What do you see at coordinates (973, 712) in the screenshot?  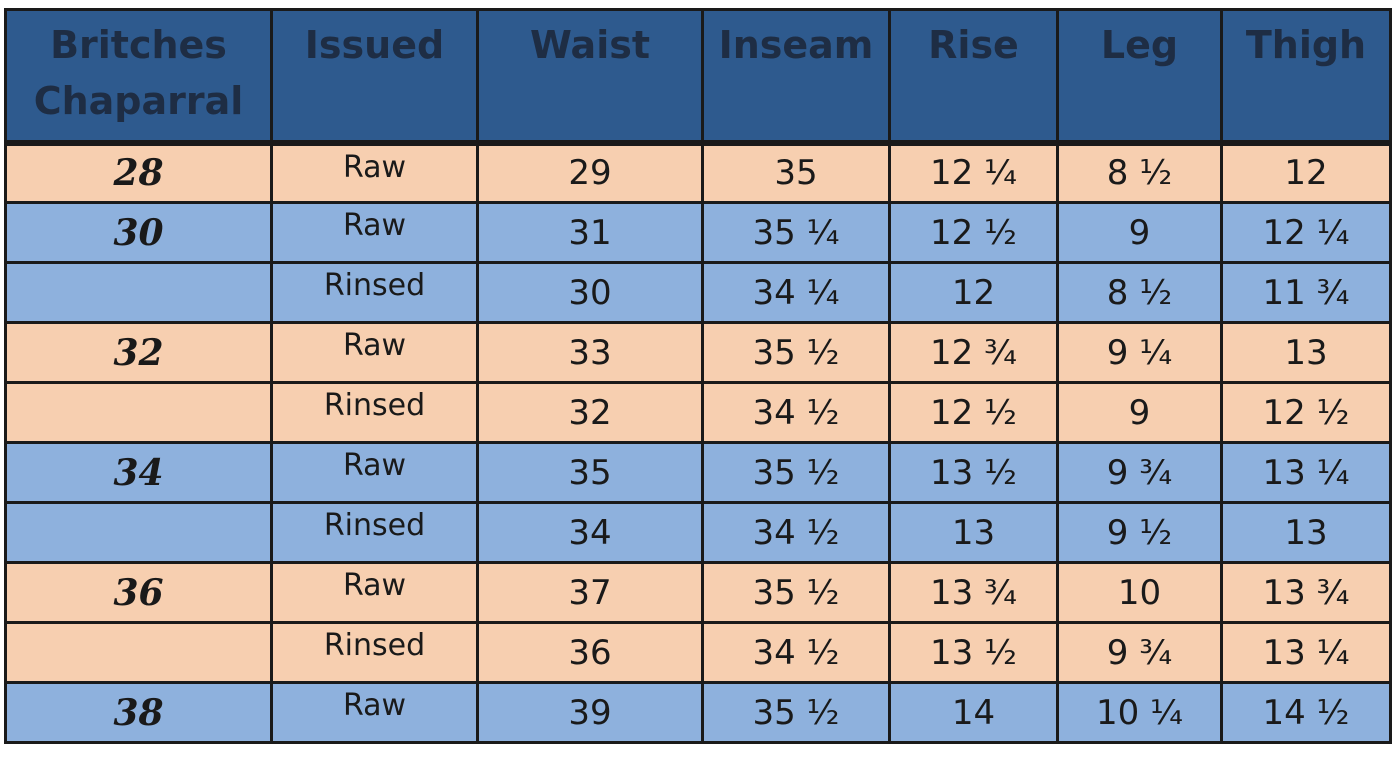 I see `rise-cell: 14` at bounding box center [973, 712].